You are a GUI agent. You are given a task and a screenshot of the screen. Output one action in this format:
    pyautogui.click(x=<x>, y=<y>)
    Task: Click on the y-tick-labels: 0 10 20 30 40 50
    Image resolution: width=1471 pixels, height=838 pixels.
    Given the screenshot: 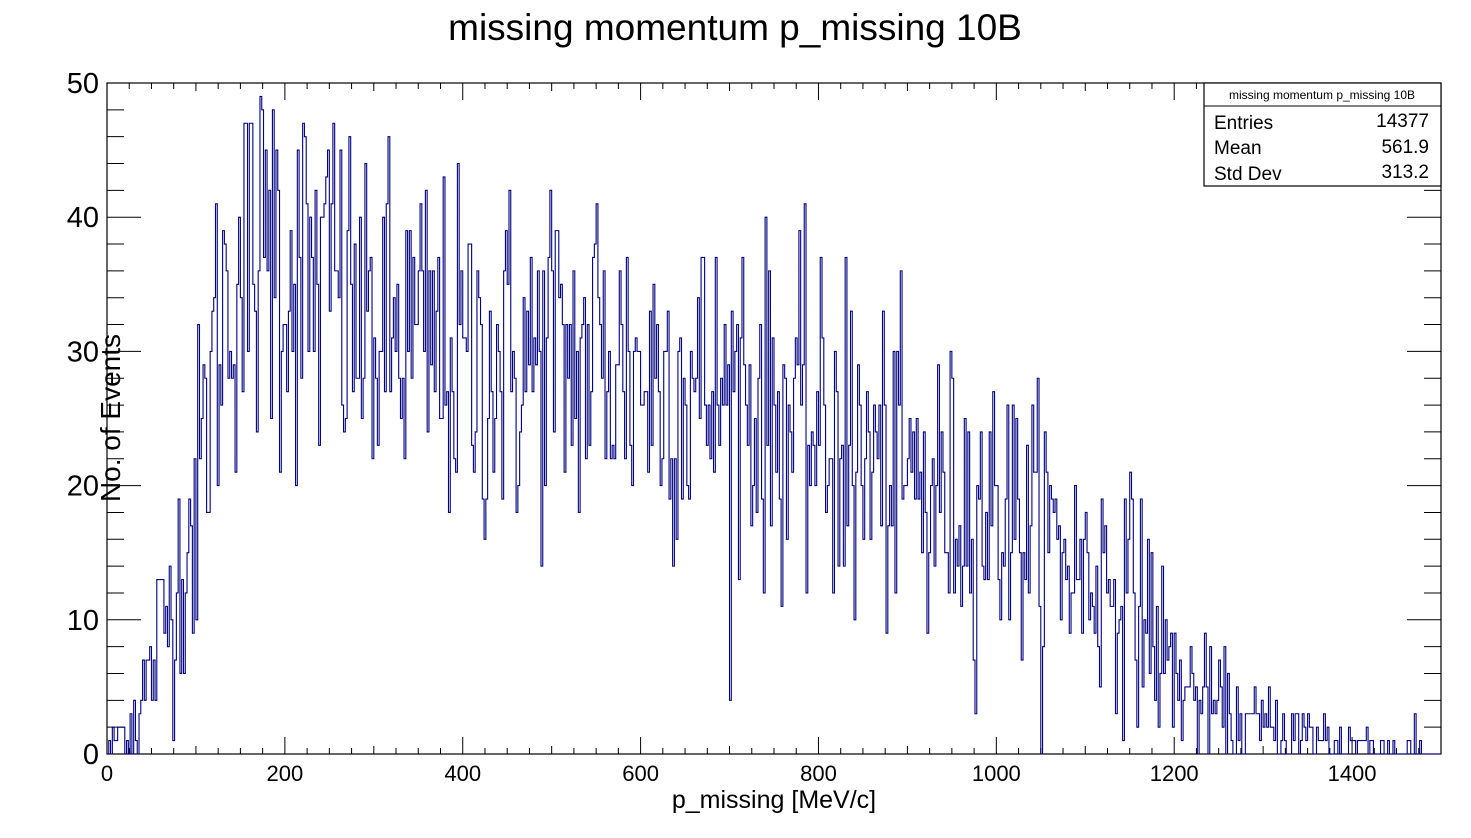 What is the action you would take?
    pyautogui.click(x=83, y=419)
    